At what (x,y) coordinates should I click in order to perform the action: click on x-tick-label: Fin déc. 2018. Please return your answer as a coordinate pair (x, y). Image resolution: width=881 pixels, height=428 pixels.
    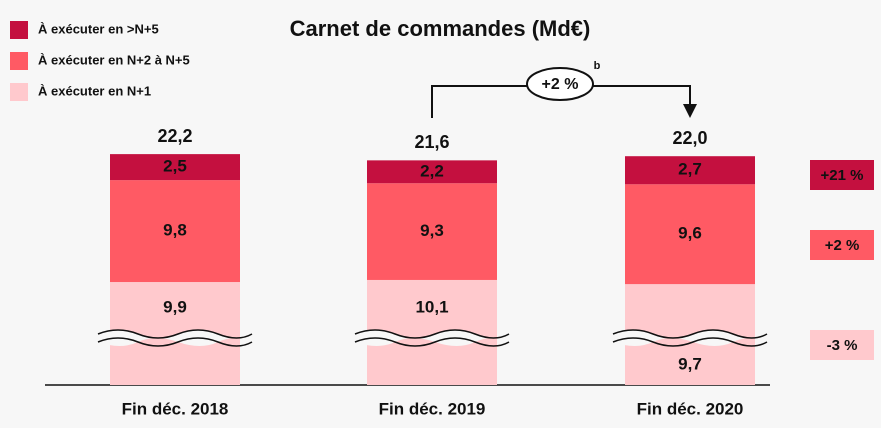
    Looking at the image, I should click on (175, 408).